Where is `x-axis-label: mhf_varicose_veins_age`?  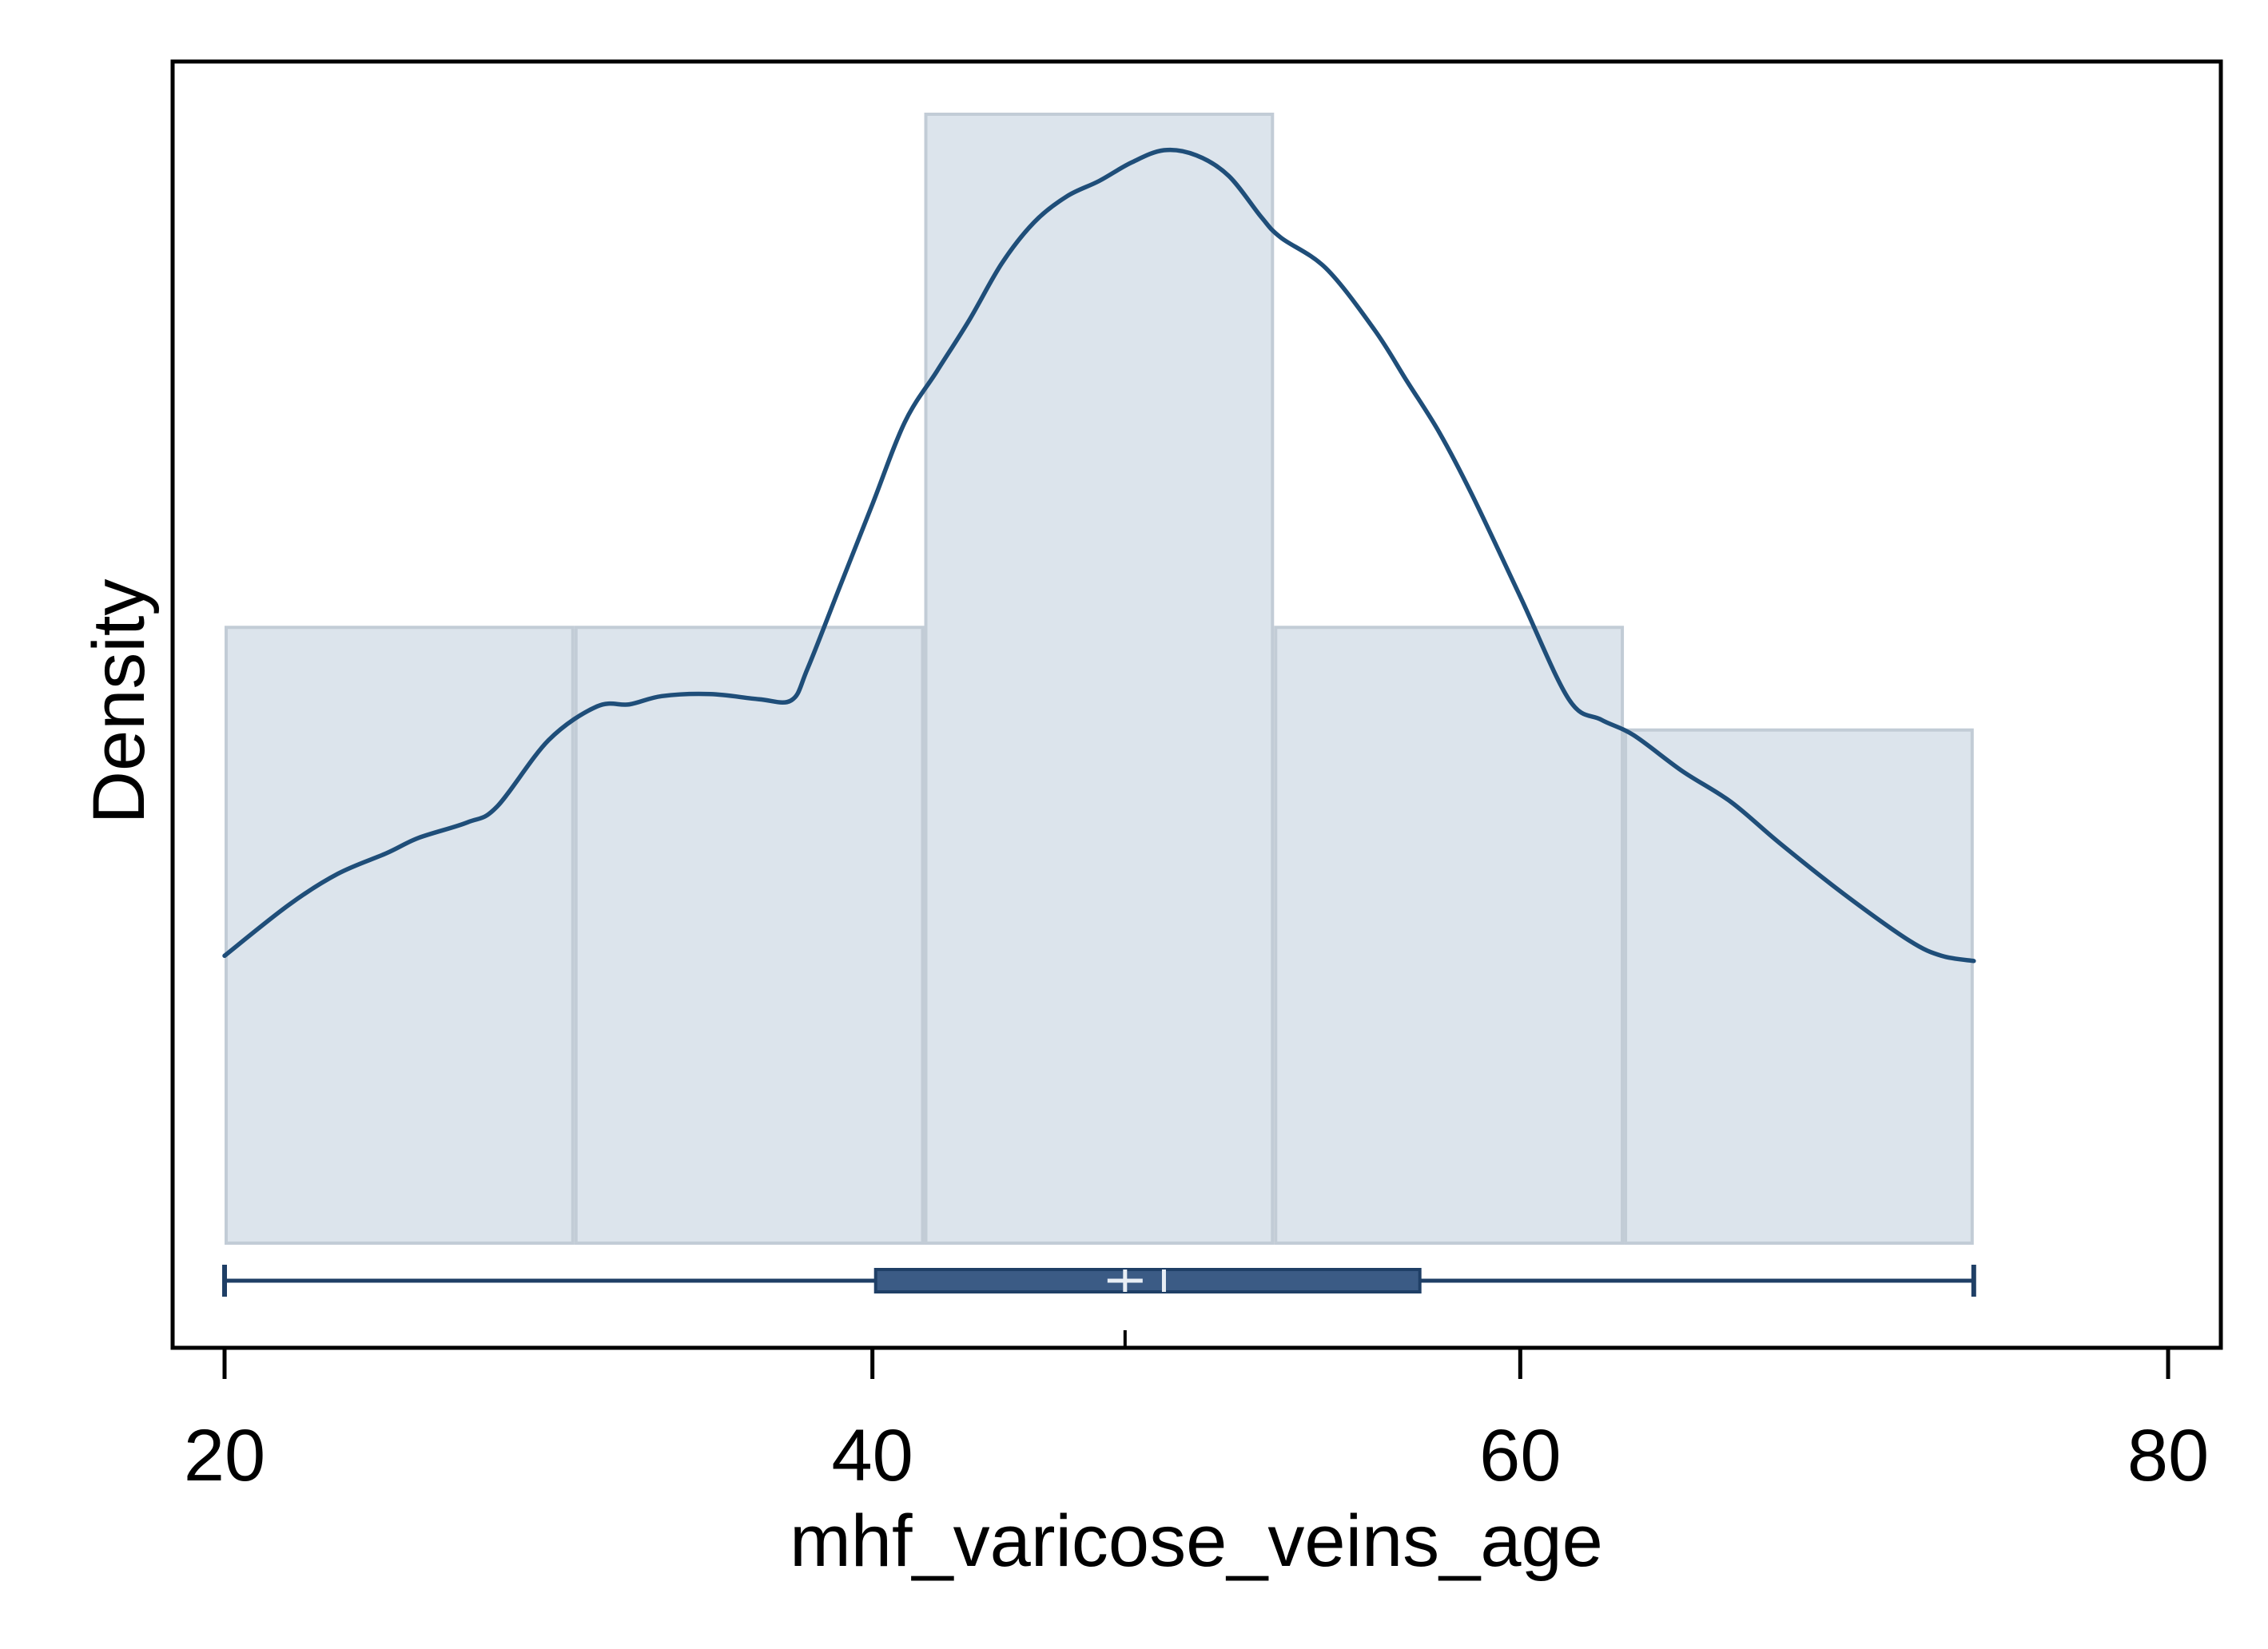
x-axis-label: mhf_varicose_veins_age is located at coordinates (1196, 1541).